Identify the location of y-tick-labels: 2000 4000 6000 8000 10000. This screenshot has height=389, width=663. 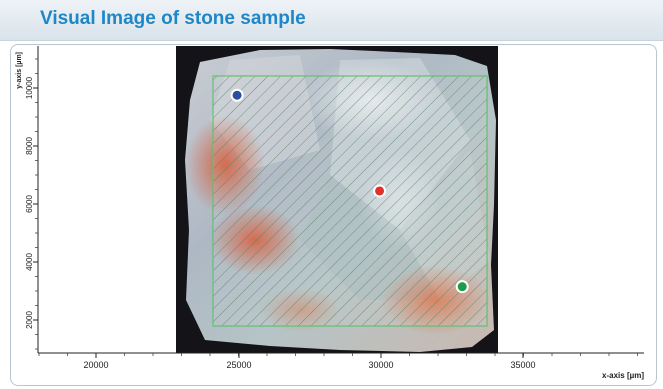
(29, 202).